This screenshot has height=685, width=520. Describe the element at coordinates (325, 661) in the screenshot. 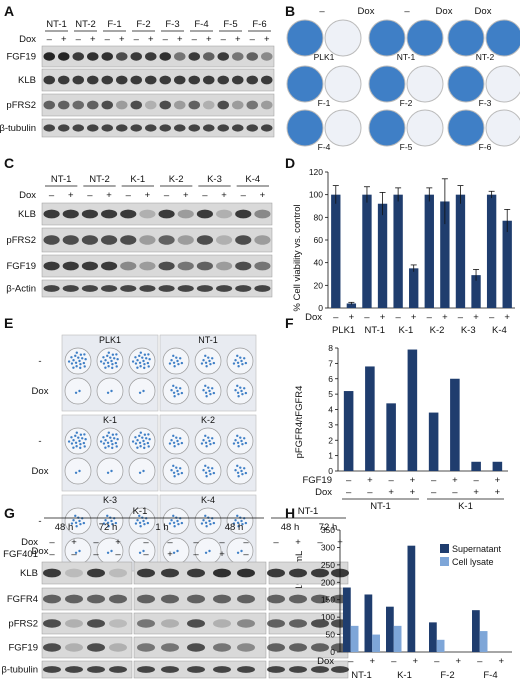

I see `h-dox-label: Dox` at that location.